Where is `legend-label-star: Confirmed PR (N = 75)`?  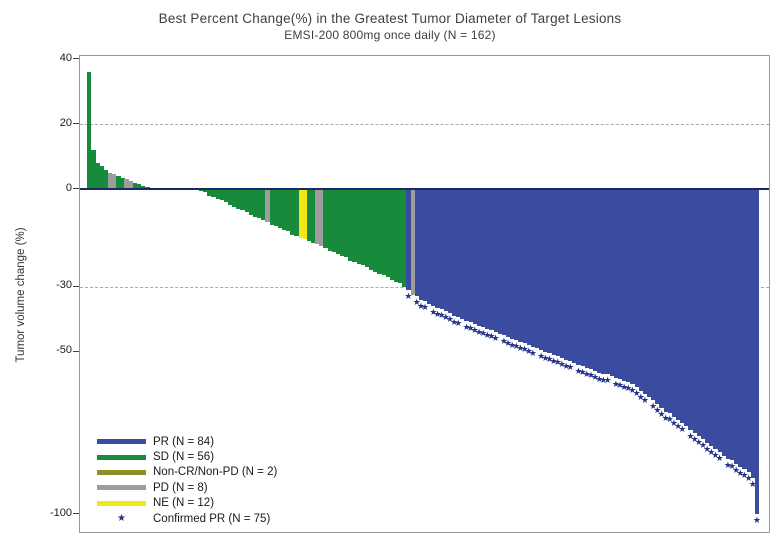
legend-label-star: Confirmed PR (N = 75) is located at coordinates (212, 518).